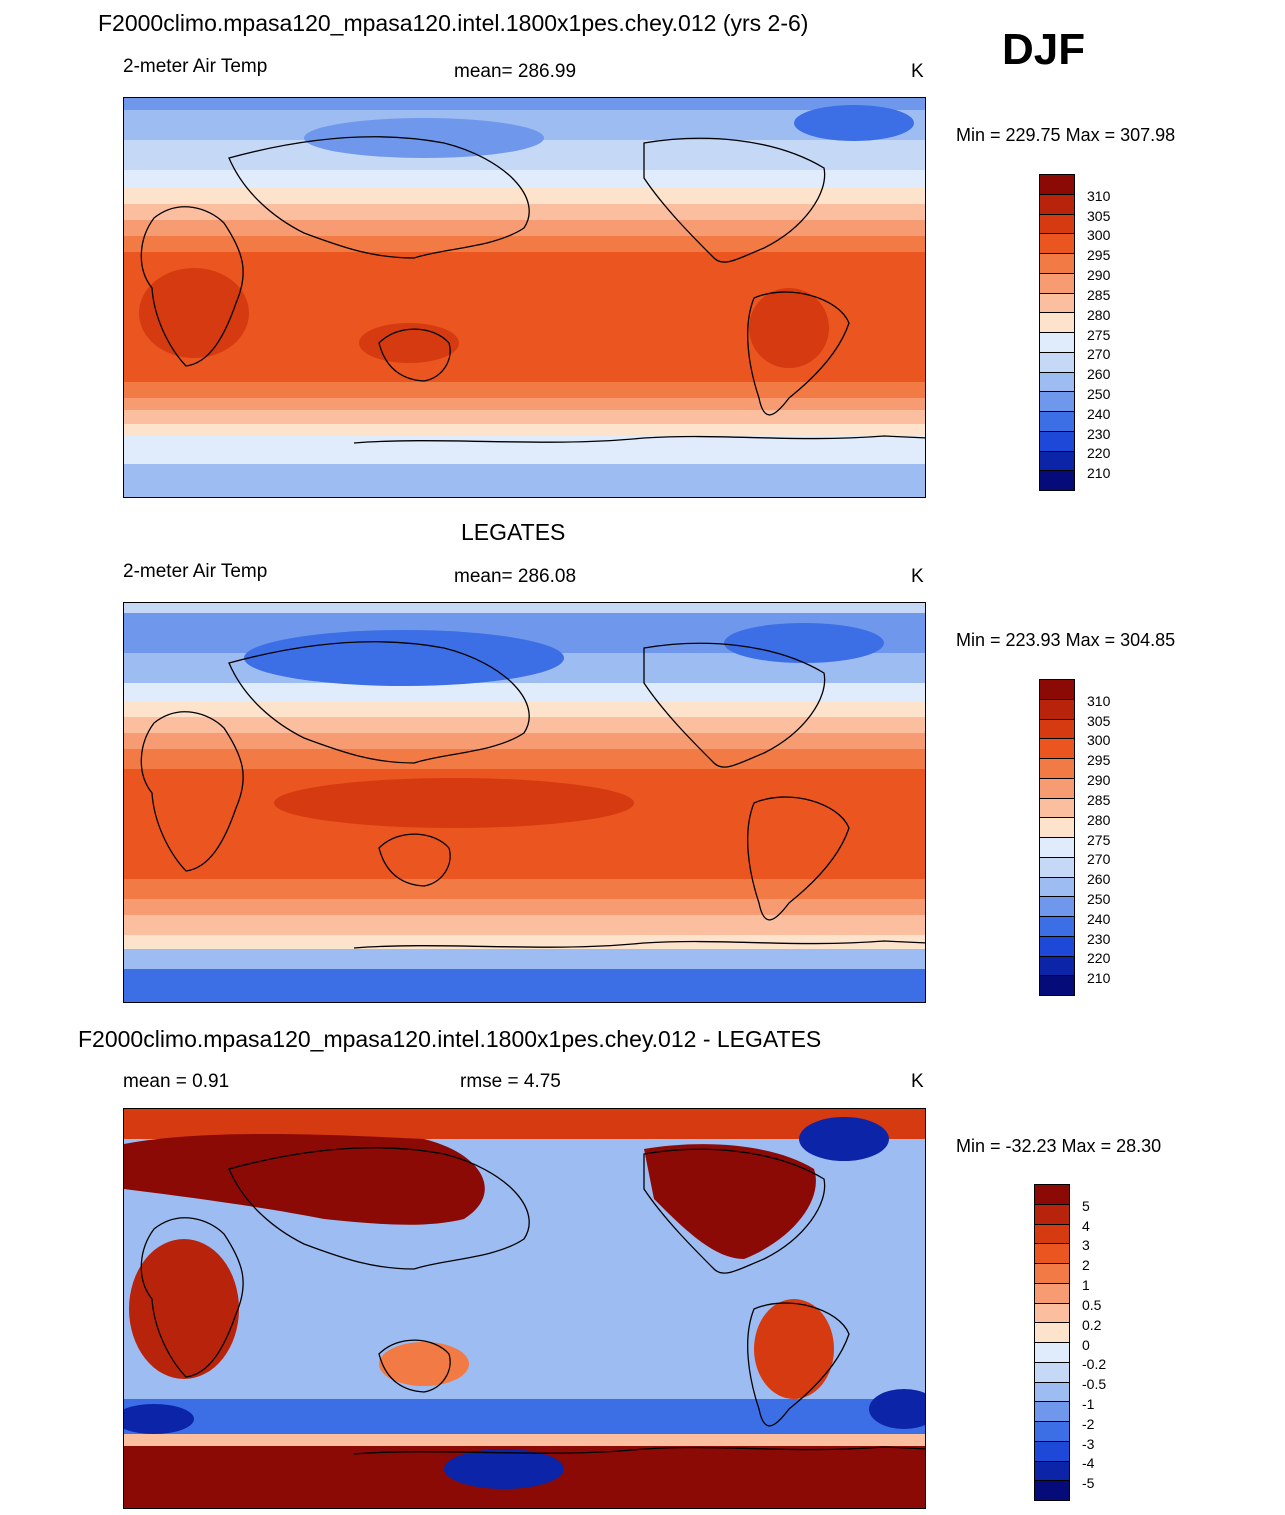 Image resolution: width=1285 pixels, height=1515 pixels. I want to click on panel1-units-label: K, so click(917, 71).